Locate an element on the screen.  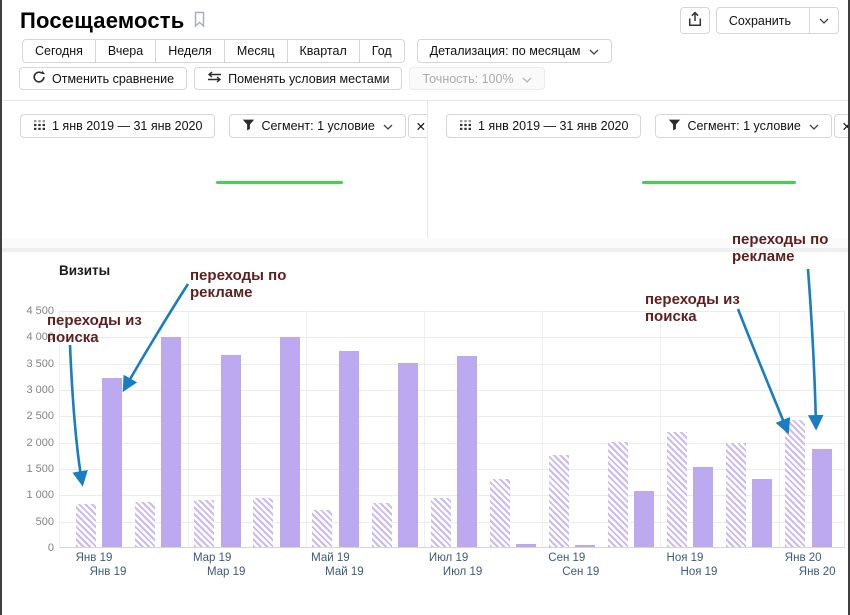
bar-search-Янв 19 is located at coordinates (86, 525).